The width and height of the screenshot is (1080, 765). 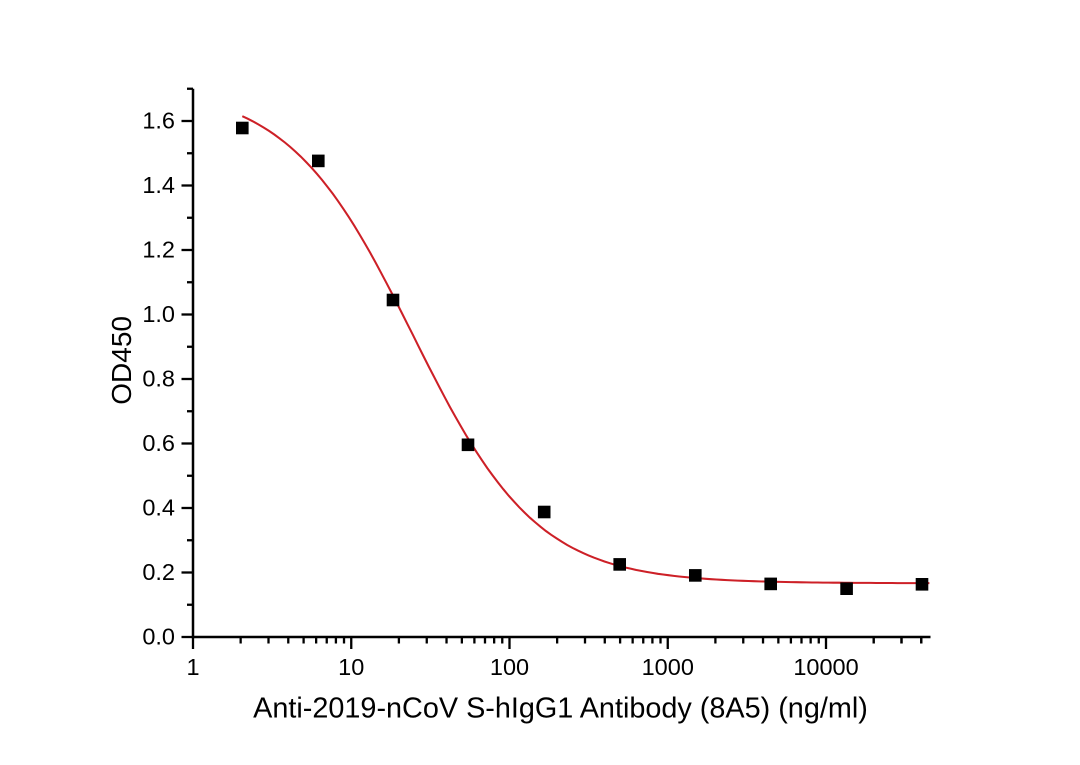 I want to click on svg-text: 1.2, so click(x=158, y=249).